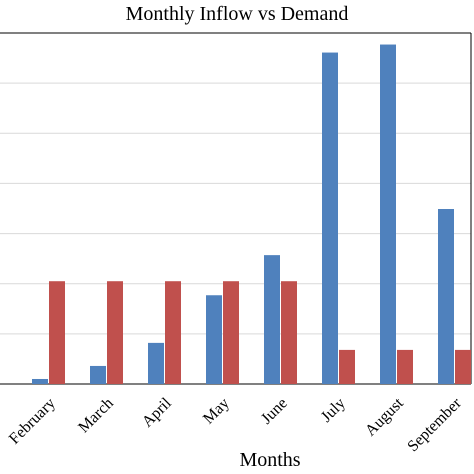 This screenshot has height=474, width=474. What do you see at coordinates (269, 460) in the screenshot?
I see `x-axis-label: Months` at bounding box center [269, 460].